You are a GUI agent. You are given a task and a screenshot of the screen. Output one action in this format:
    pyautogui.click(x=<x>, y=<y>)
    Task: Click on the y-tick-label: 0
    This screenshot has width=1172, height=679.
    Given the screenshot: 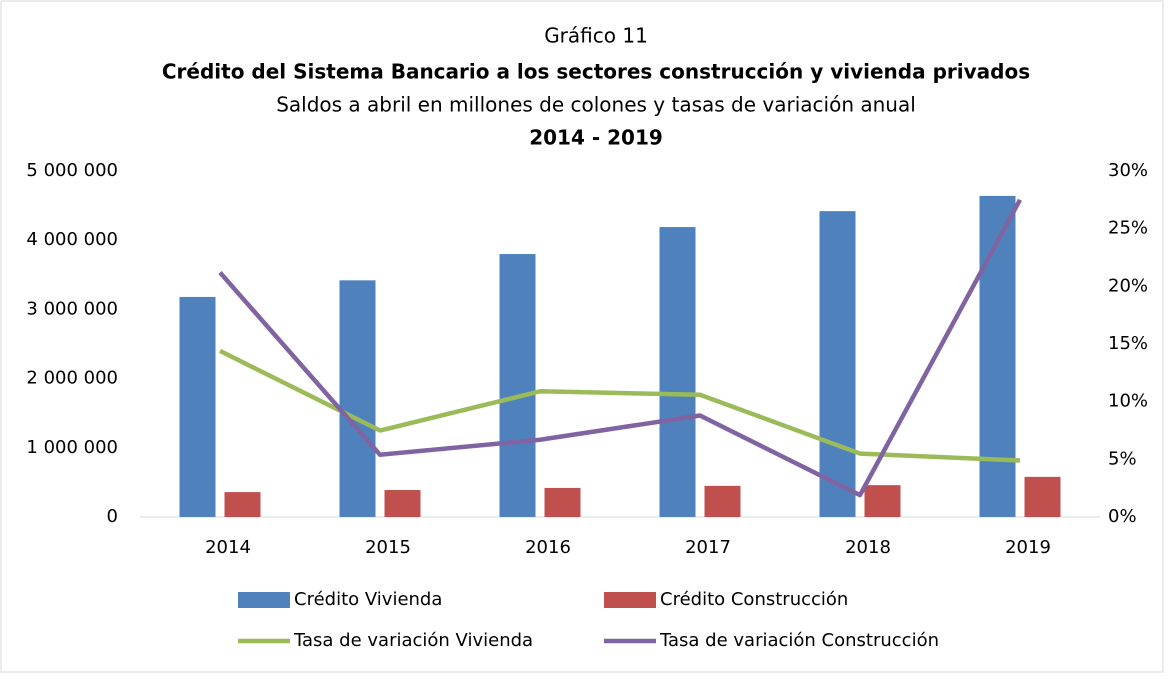 What is the action you would take?
    pyautogui.click(x=112, y=516)
    